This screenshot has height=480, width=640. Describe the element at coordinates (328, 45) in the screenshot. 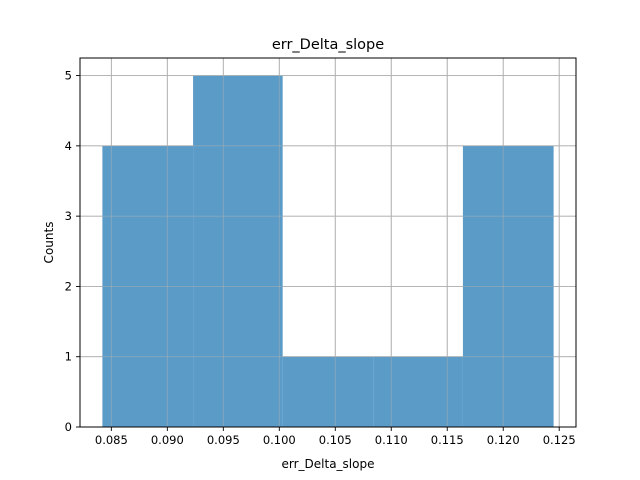

I see `chart-title: err_Delta_slope` at that location.